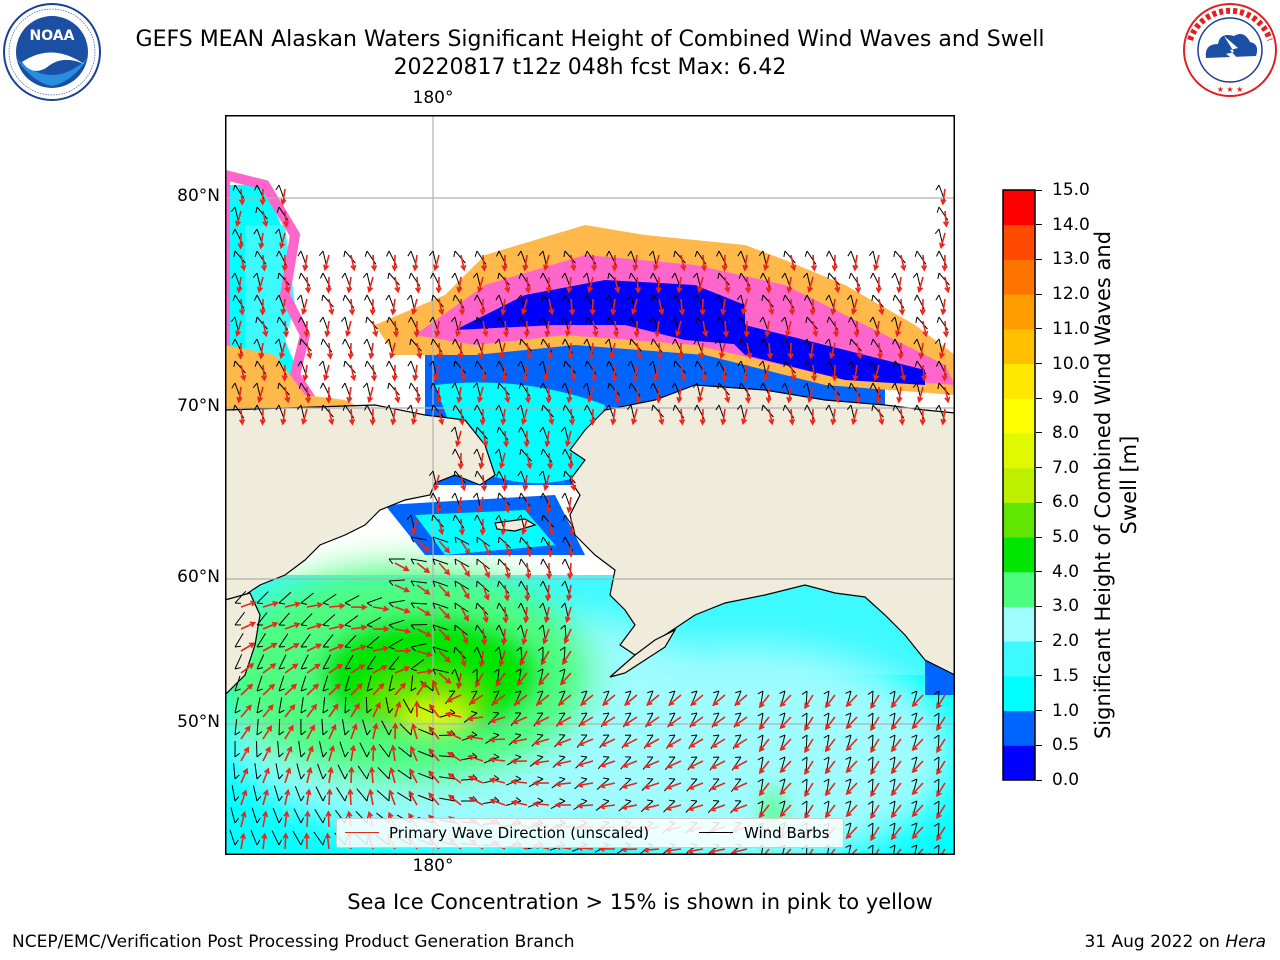 The image size is (1280, 960). Describe the element at coordinates (1039, 676) in the screenshot. I see `colorbar-tick` at that location.